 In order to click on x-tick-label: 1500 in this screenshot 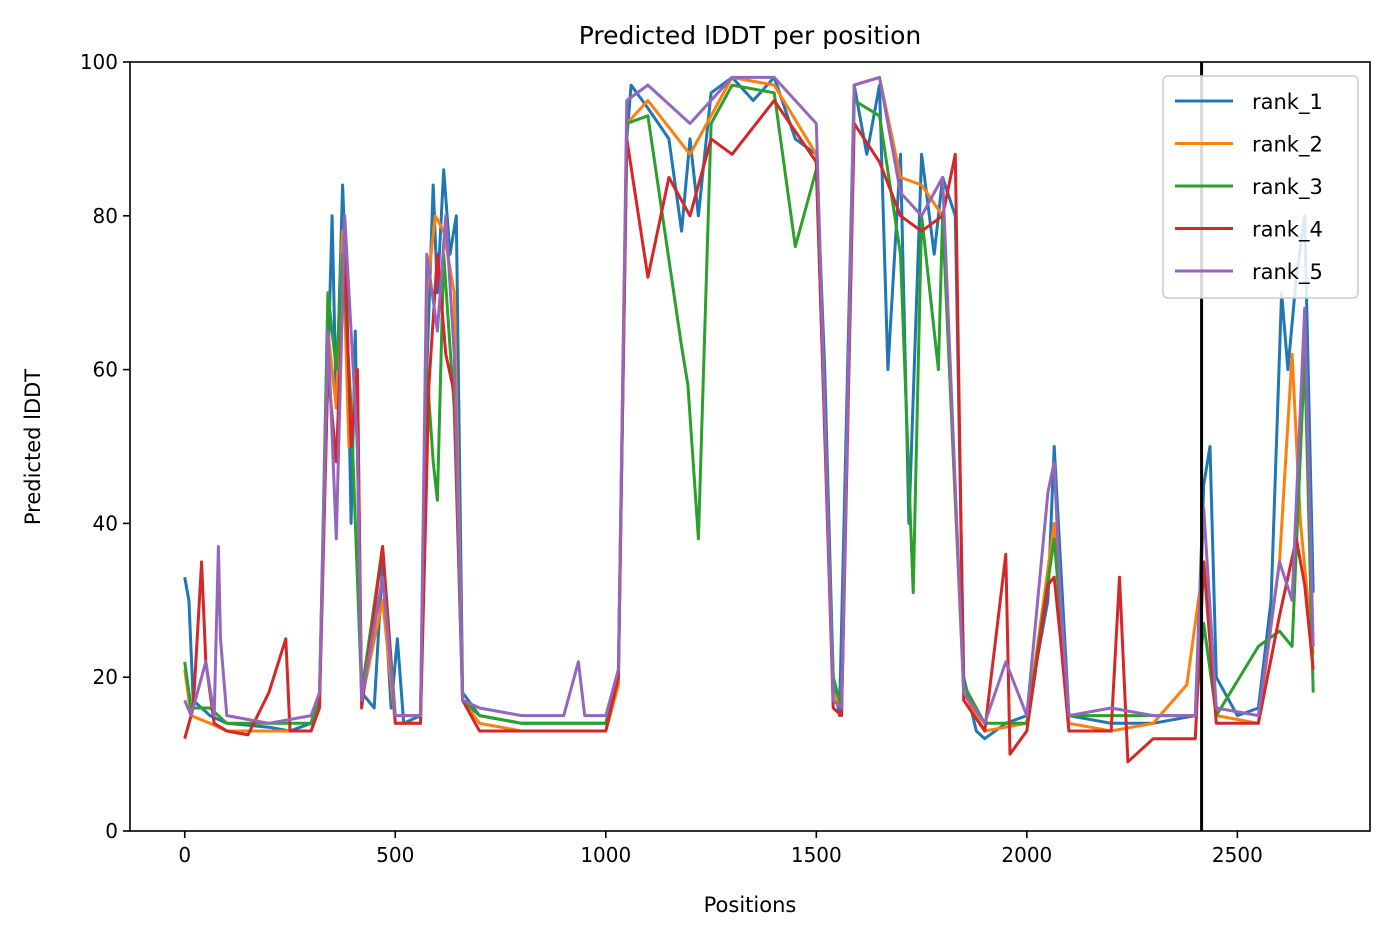, I will do `click(816, 855)`.